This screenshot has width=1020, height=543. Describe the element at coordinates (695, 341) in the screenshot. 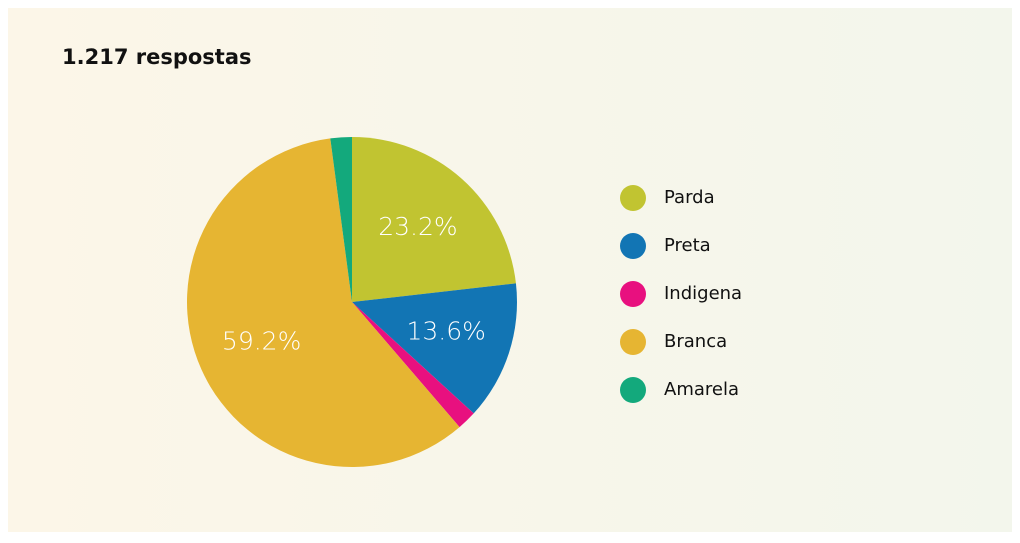

I see `legend-label: Branca` at that location.